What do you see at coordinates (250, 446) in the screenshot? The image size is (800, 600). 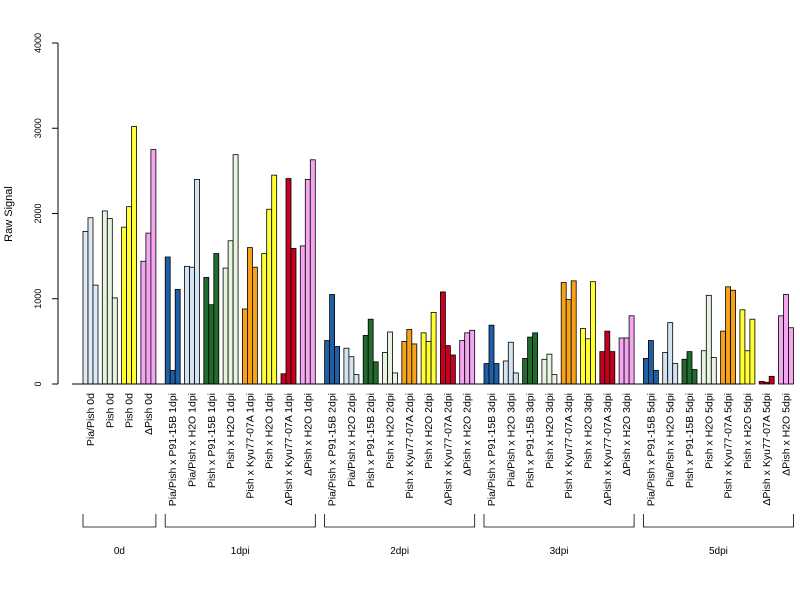 I see `category-label: Pish x Kyu77-07A 1dpi` at bounding box center [250, 446].